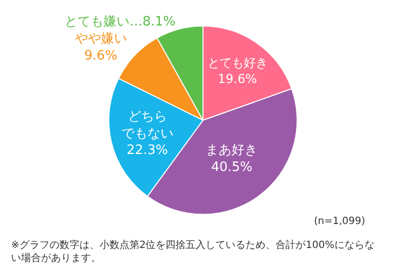 This screenshot has width=414, height=271. I want to click on data-label: 19.6%, so click(238, 79).